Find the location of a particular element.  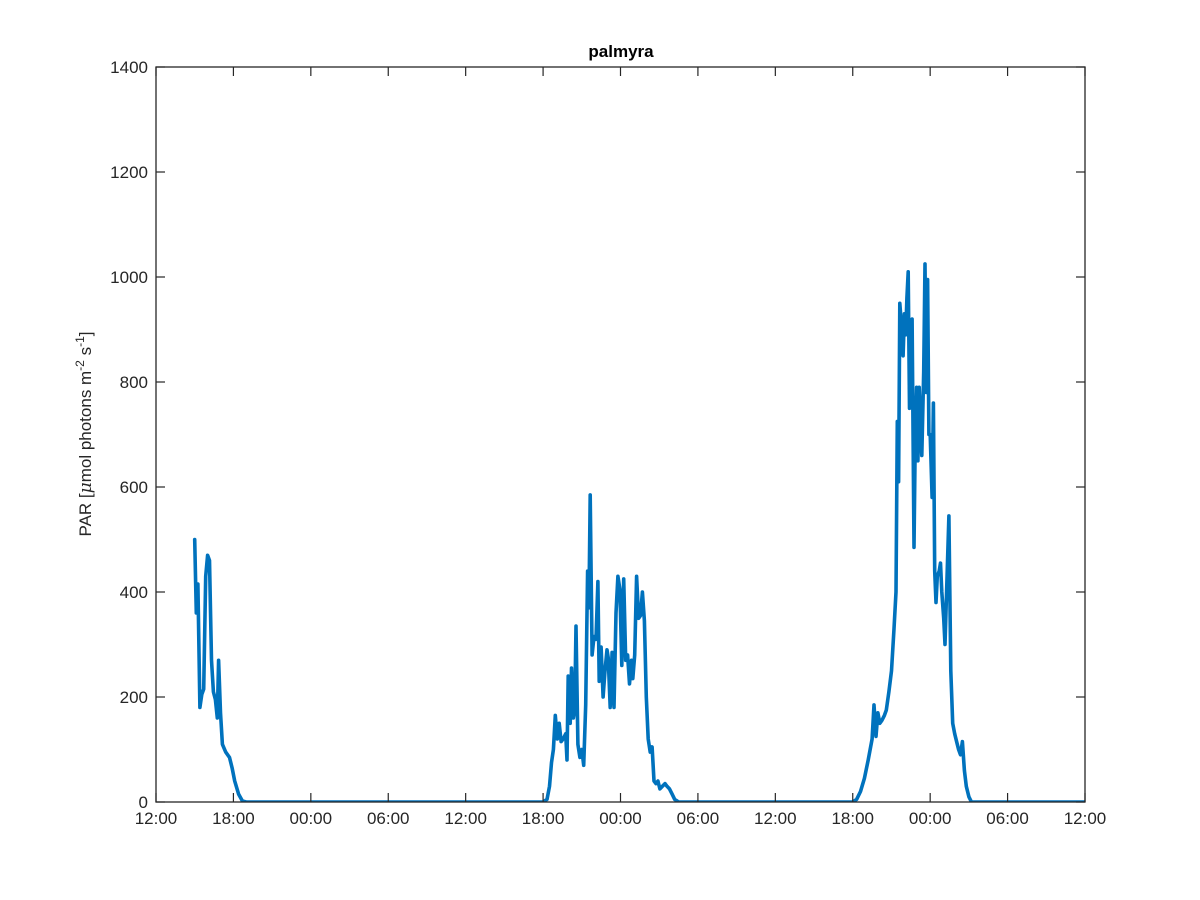

y-axis-label-part: mol photons m is located at coordinates (85, 427).